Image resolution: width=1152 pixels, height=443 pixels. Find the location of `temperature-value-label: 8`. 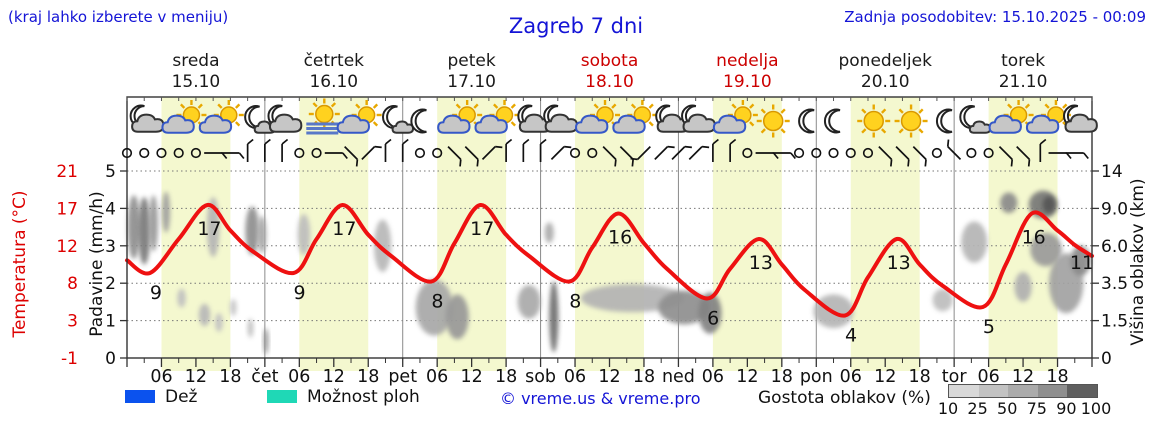

temperature-value-label: 8 is located at coordinates (437, 302).